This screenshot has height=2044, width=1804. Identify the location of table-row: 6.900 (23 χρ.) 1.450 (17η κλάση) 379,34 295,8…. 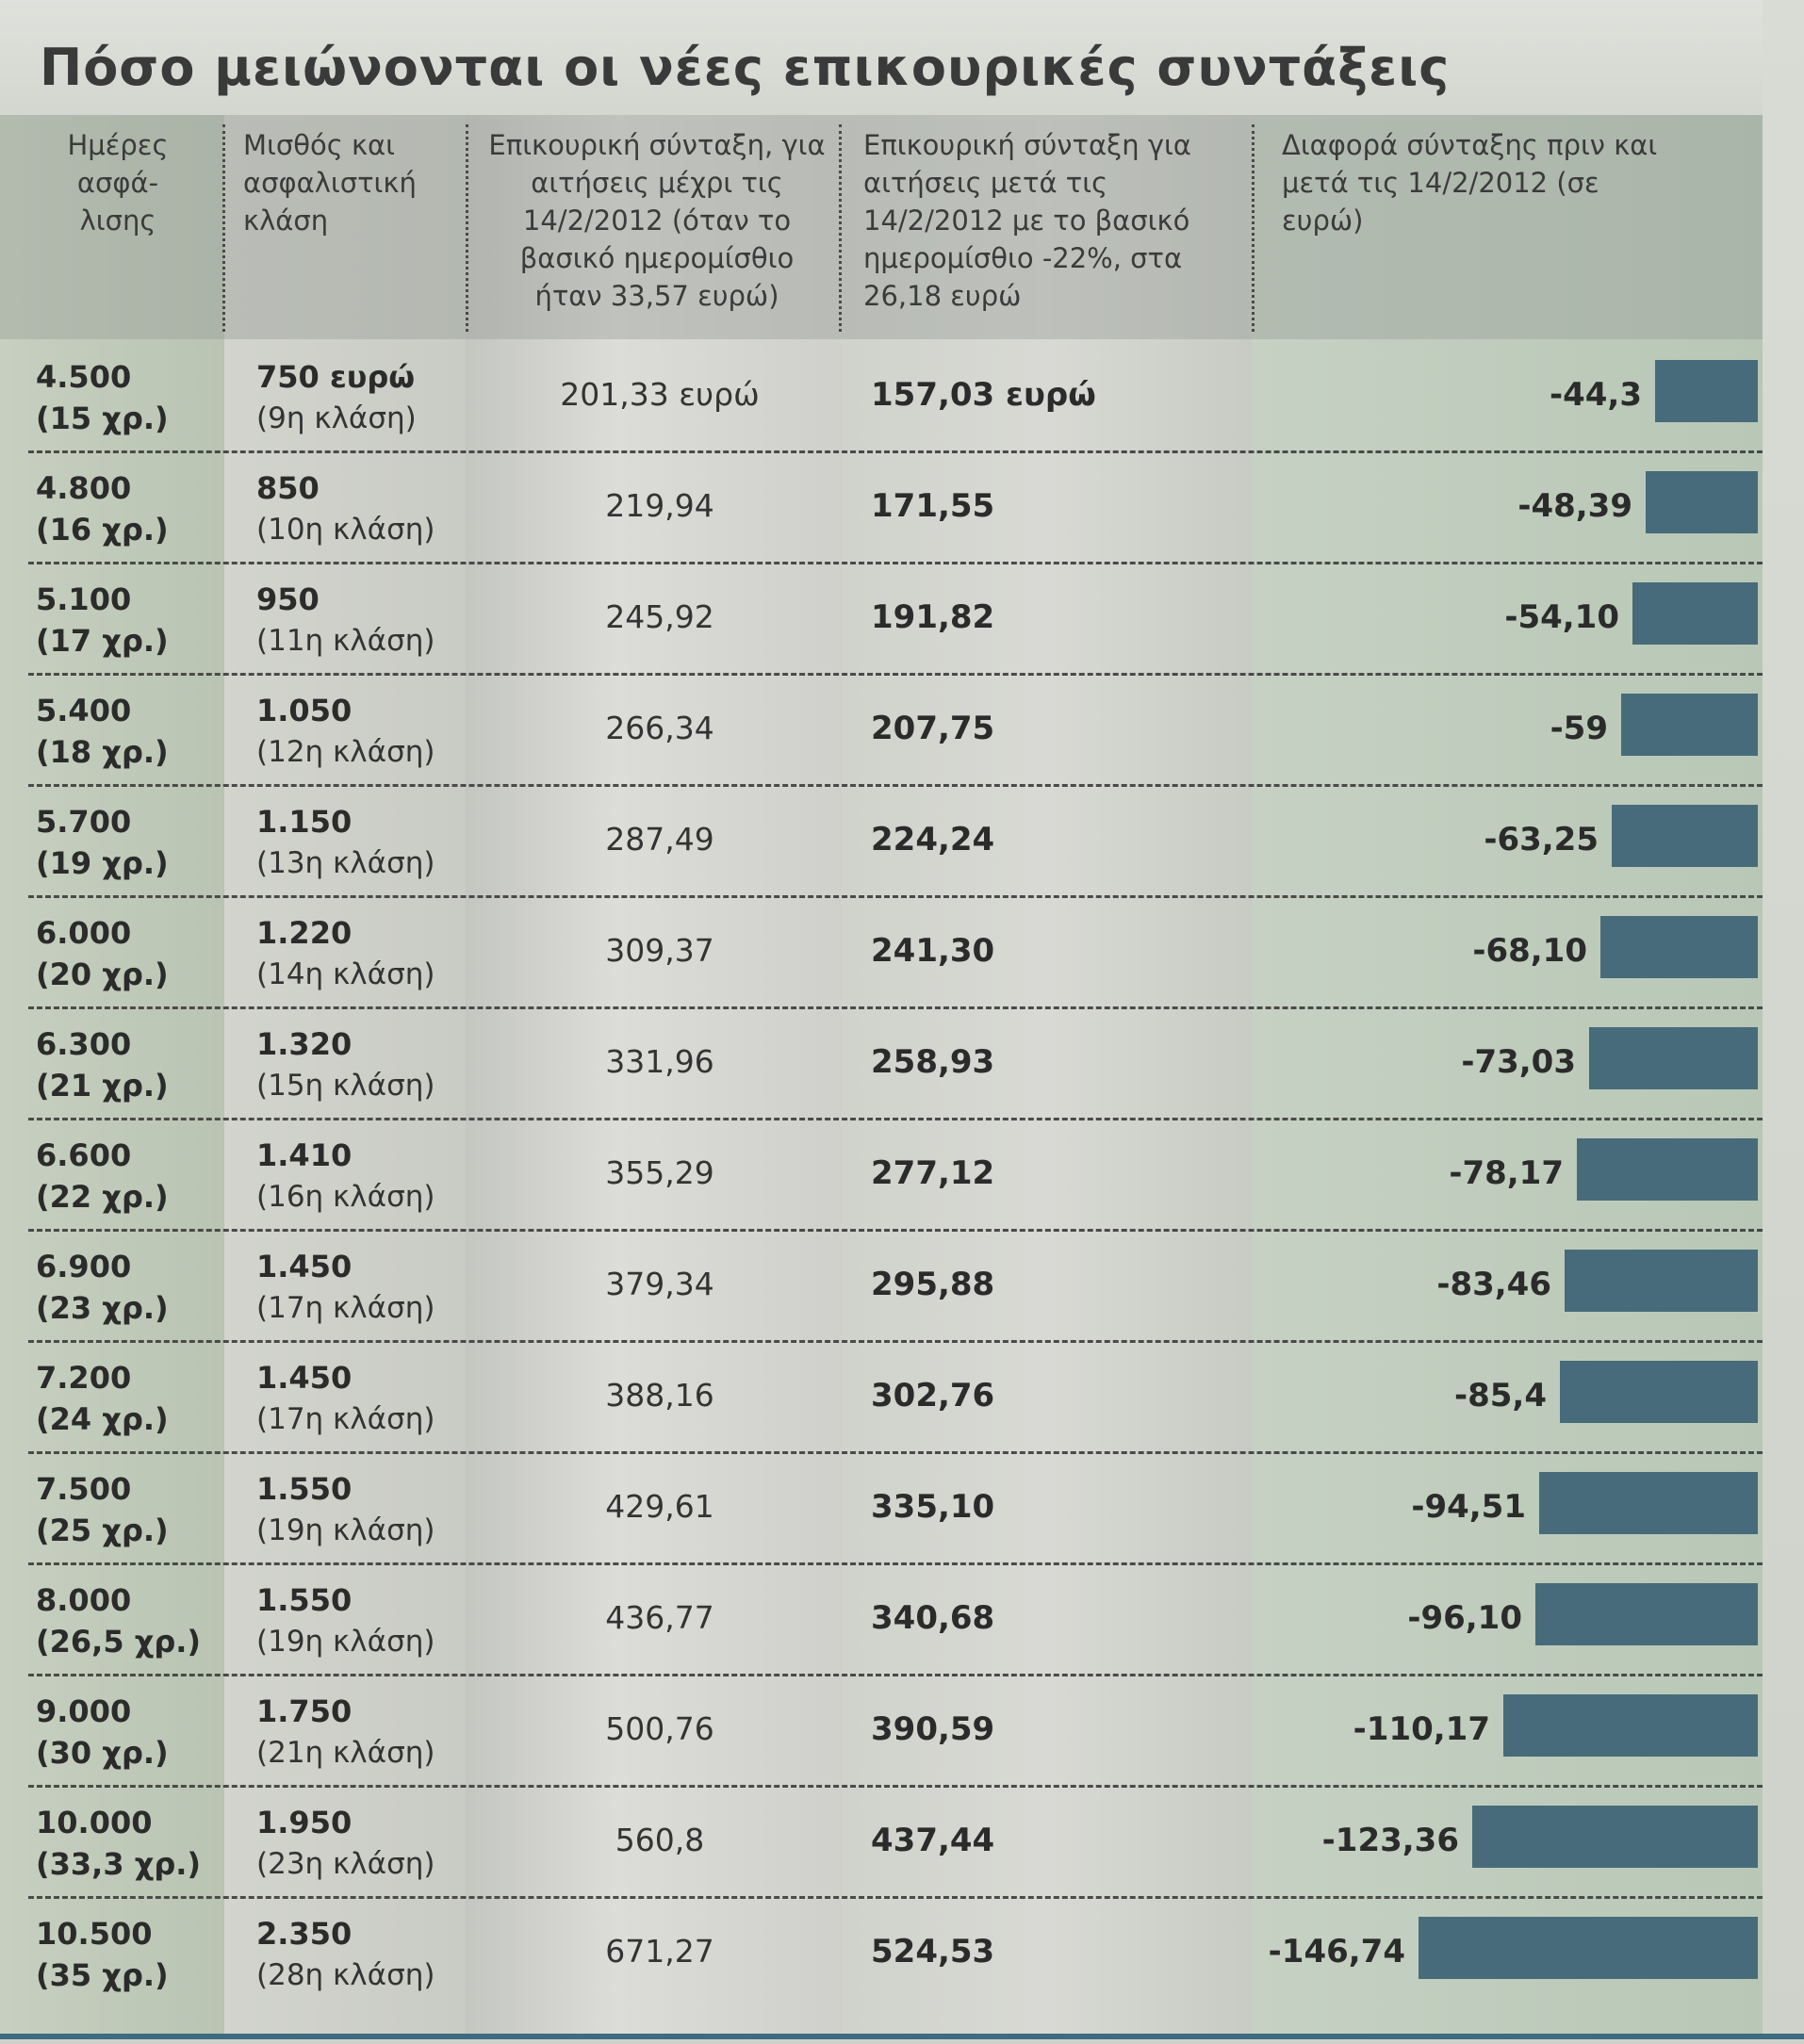
(881, 1284).